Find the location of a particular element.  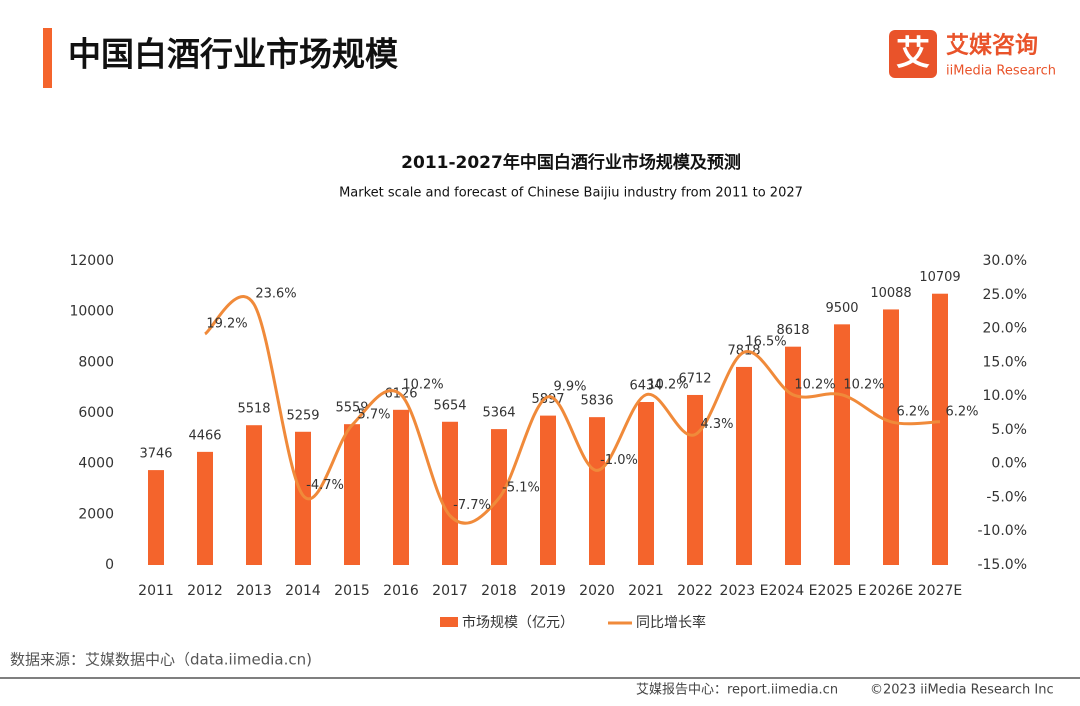

x-tick-label: 2014 is located at coordinates (303, 591).